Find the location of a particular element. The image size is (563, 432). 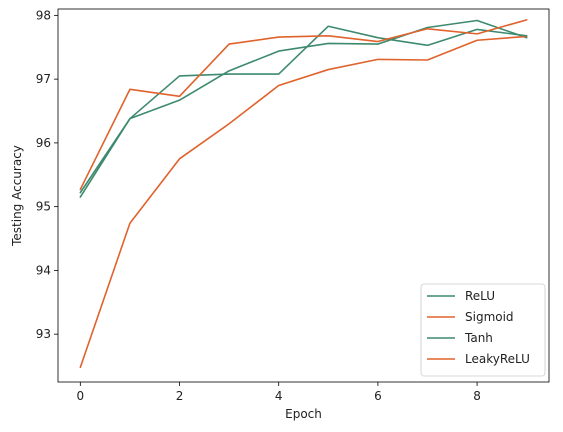

x-tick-label: 6 is located at coordinates (378, 396).